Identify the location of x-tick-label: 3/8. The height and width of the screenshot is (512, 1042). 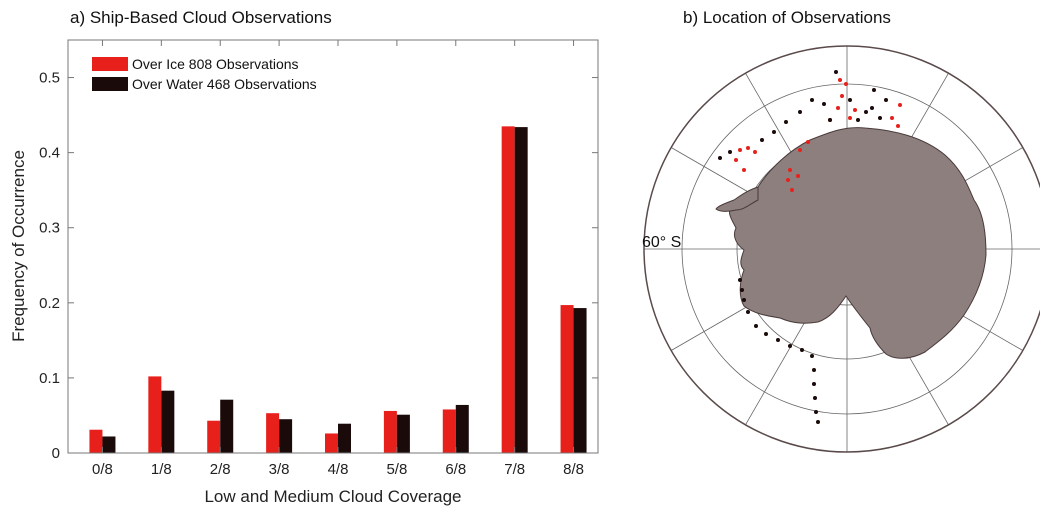
(279, 469).